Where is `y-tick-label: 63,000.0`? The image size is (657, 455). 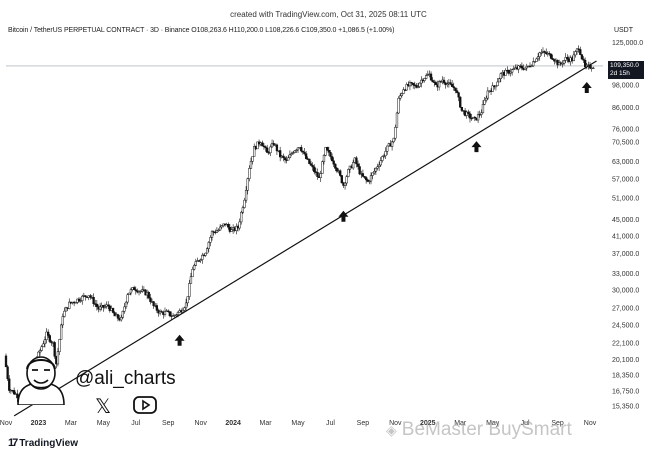
y-tick-label: 63,000.0 is located at coordinates (625, 162).